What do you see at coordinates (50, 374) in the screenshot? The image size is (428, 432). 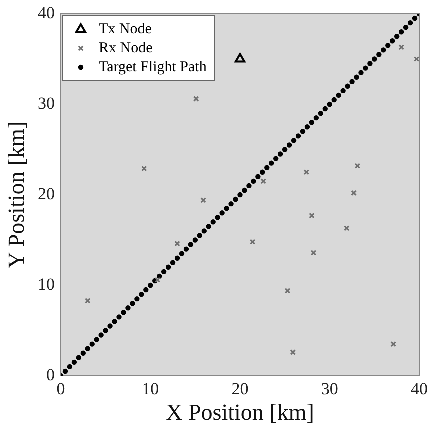 I see `y-tick-label: 0` at bounding box center [50, 374].